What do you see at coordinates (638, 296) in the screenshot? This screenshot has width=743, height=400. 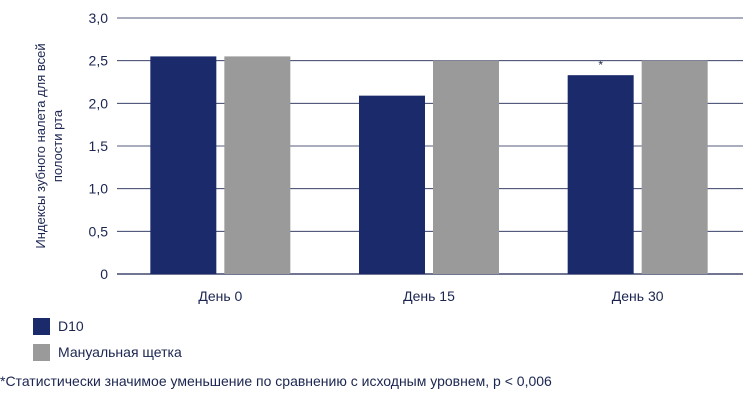 I see `x-tick-label: День 30` at bounding box center [638, 296].